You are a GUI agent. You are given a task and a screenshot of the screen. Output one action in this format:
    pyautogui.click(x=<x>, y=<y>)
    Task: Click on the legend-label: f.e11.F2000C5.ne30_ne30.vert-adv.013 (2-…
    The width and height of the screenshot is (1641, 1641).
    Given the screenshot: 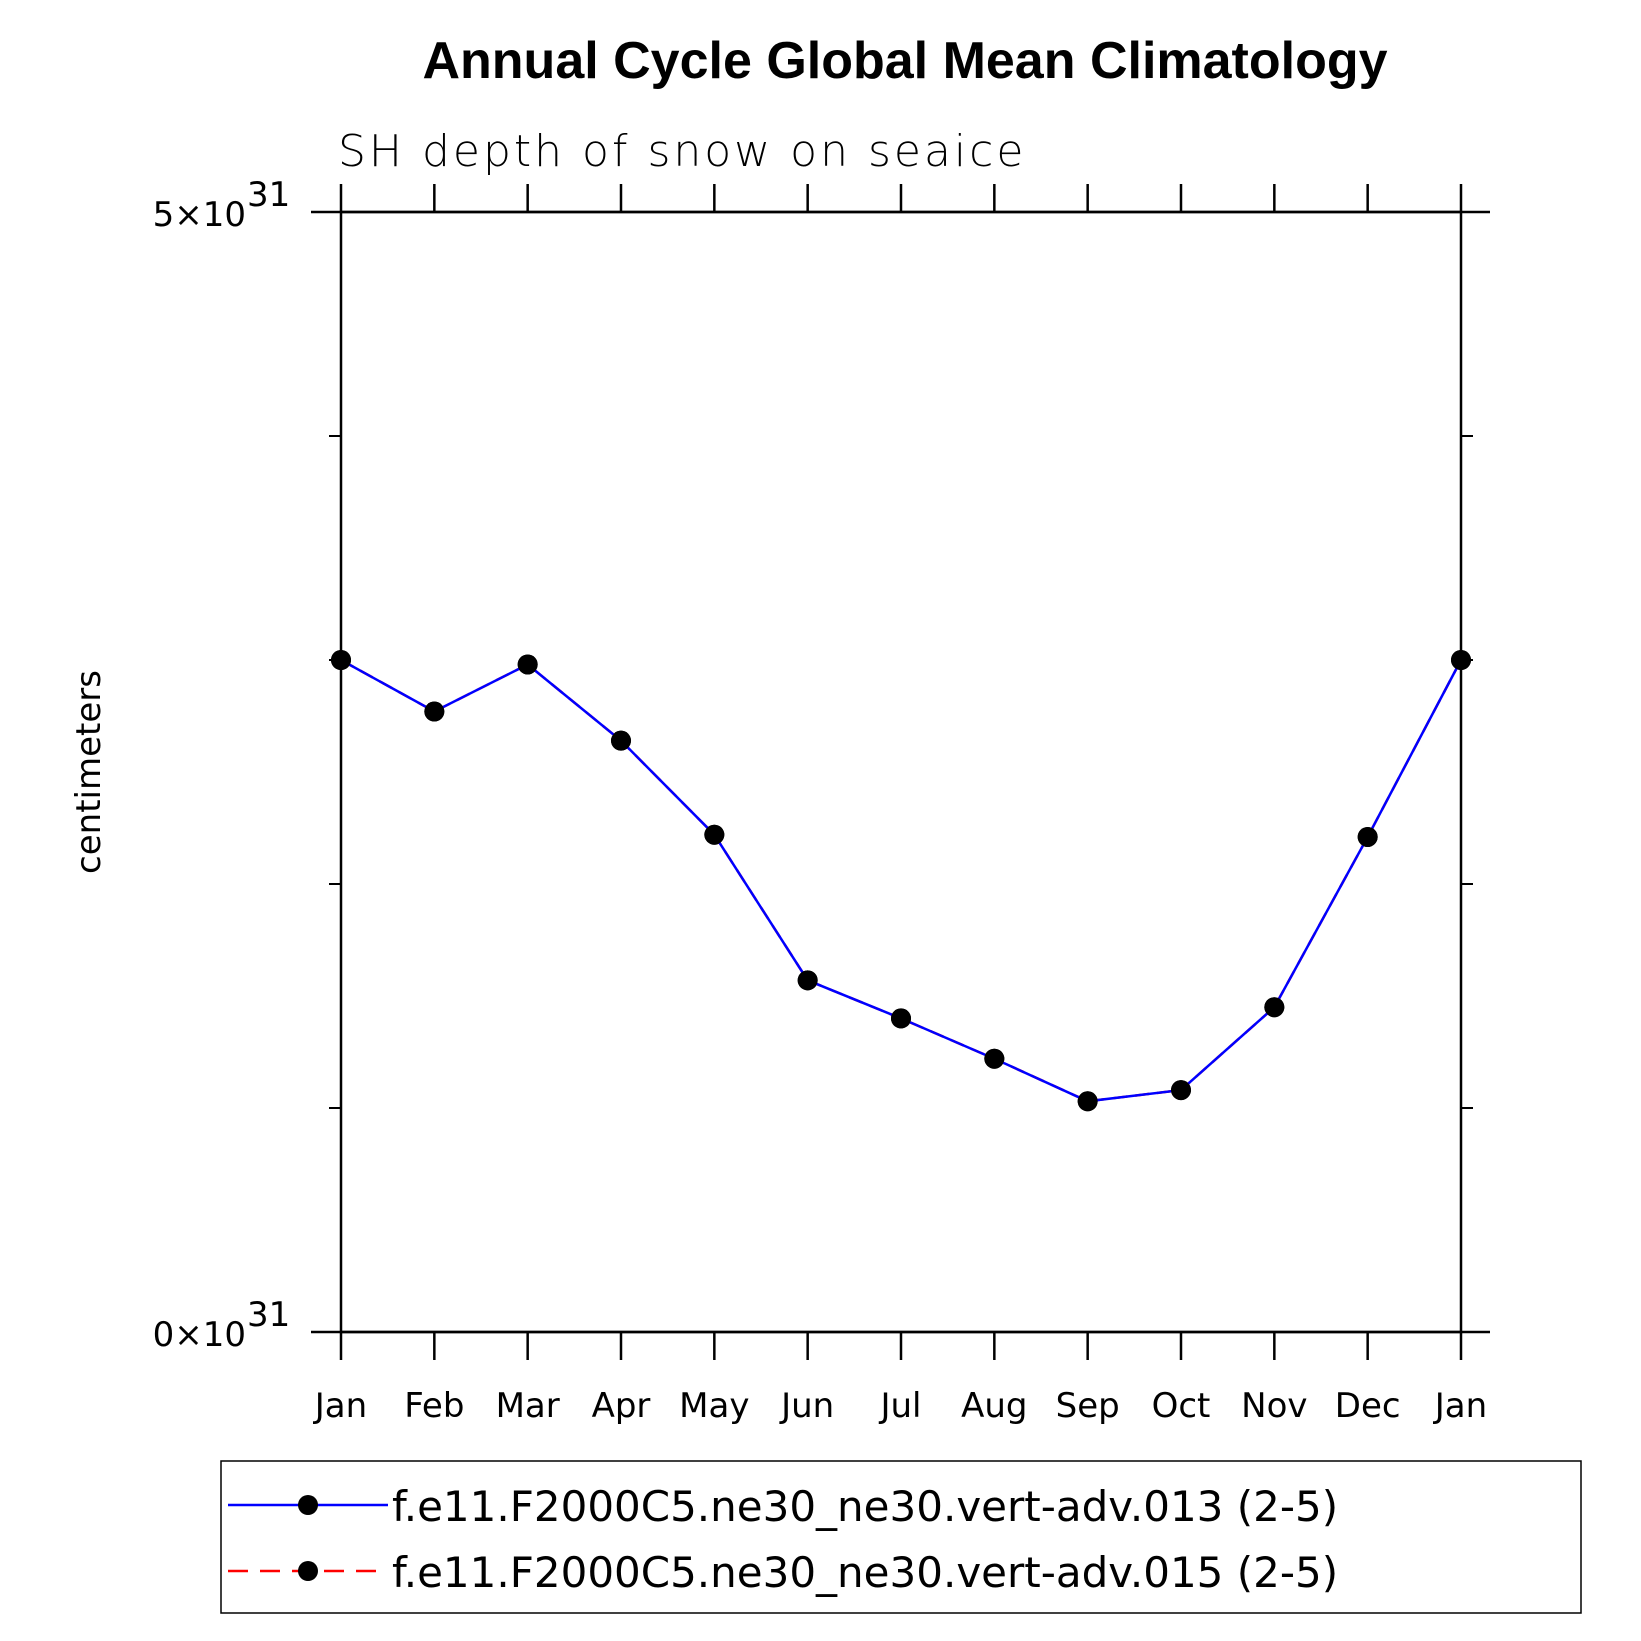 What is the action you would take?
    pyautogui.click(x=865, y=1506)
    